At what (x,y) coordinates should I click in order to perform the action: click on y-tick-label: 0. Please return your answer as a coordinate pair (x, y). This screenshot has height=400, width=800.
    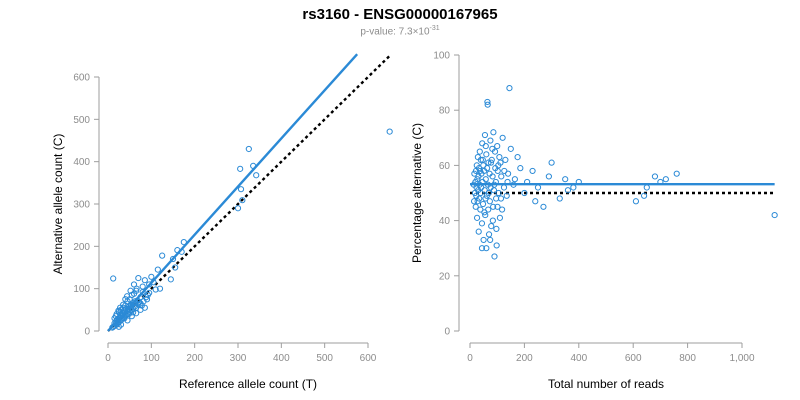
    Looking at the image, I should click on (447, 332).